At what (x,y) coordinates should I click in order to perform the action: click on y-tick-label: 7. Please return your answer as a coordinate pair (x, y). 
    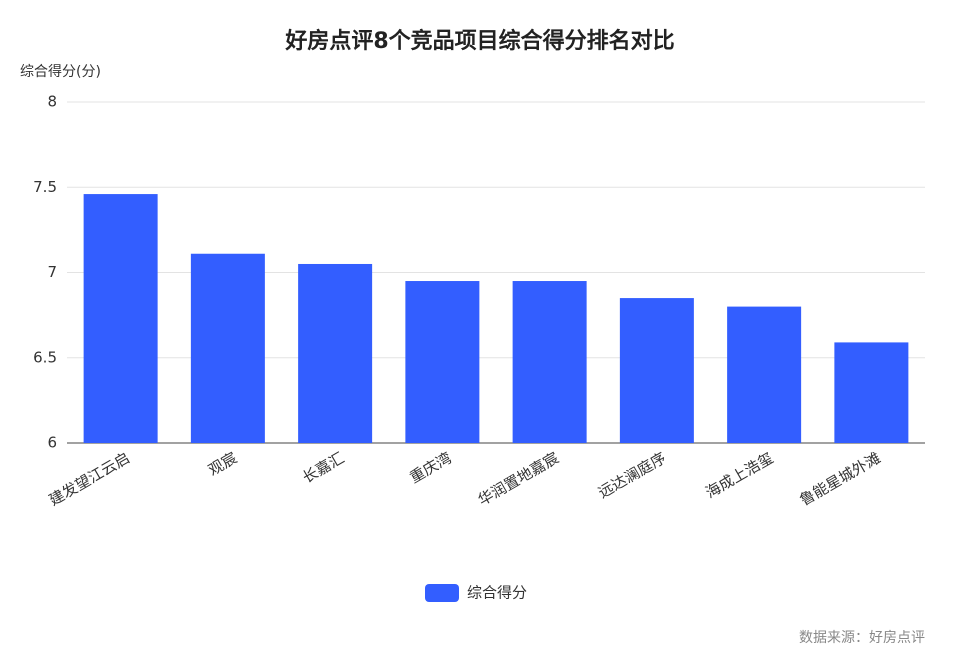
    Looking at the image, I should click on (52, 272).